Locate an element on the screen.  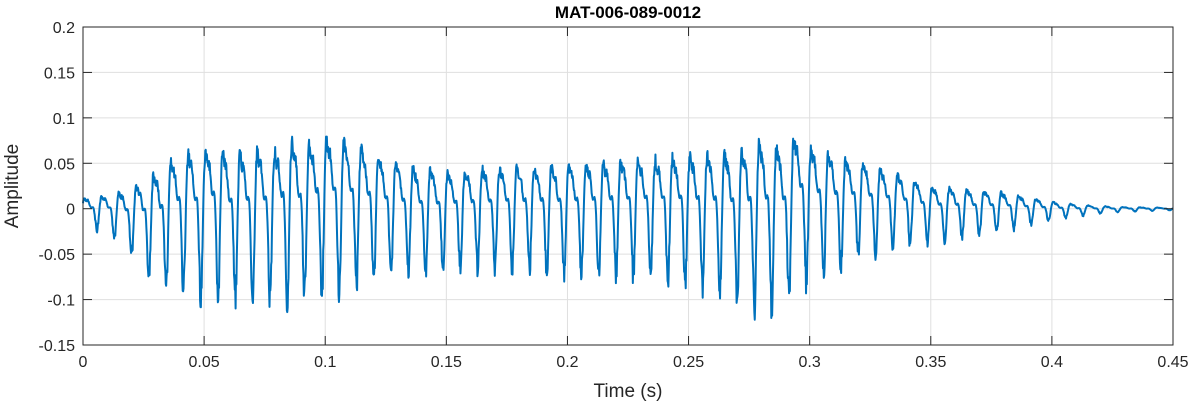
chart-title: MAT-006-089-0012 is located at coordinates (628, 12).